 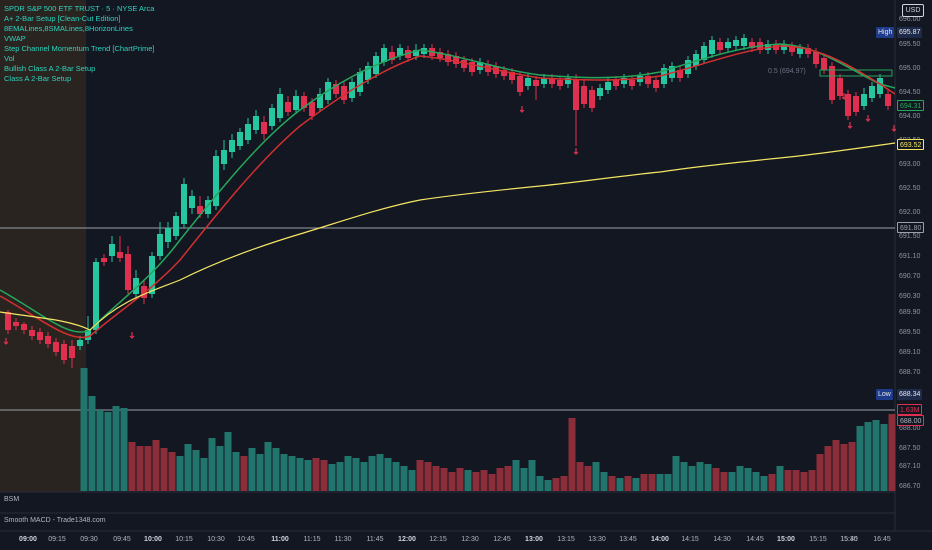 What do you see at coordinates (407, 539) in the screenshot?
I see `time-axis-label: 12:00` at bounding box center [407, 539].